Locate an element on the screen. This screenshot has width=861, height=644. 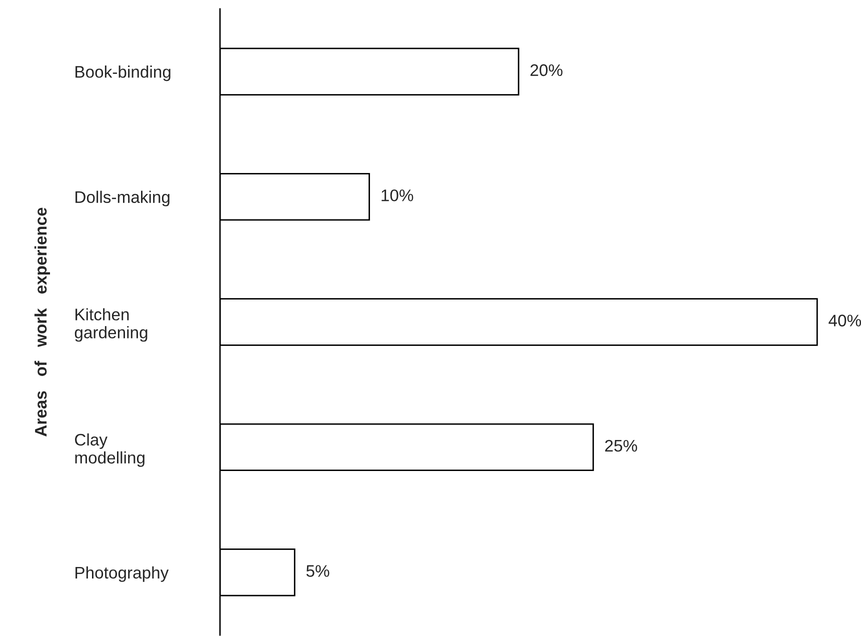
y-tick-label: Book-binding is located at coordinates (123, 74).